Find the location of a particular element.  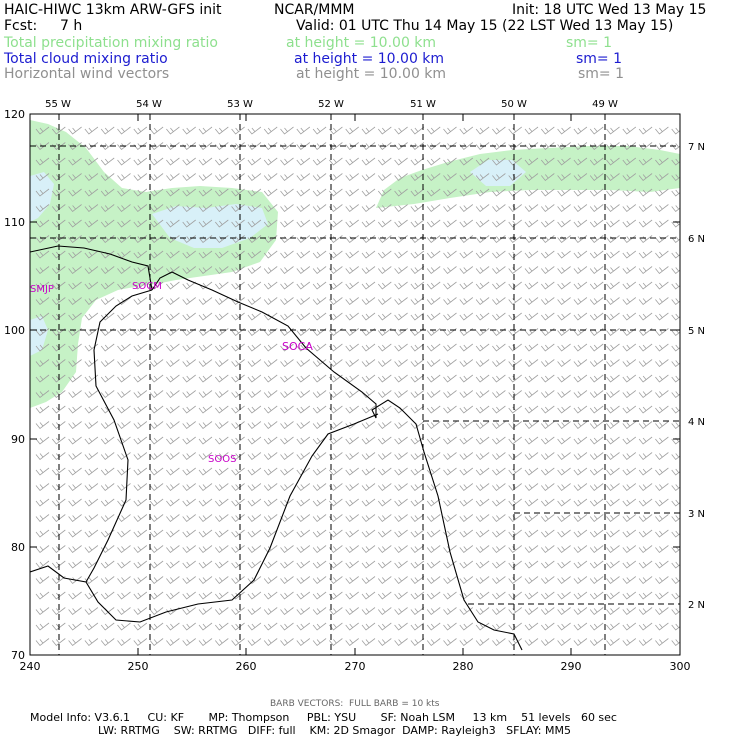

x-tick-300: 300 is located at coordinates (680, 666).